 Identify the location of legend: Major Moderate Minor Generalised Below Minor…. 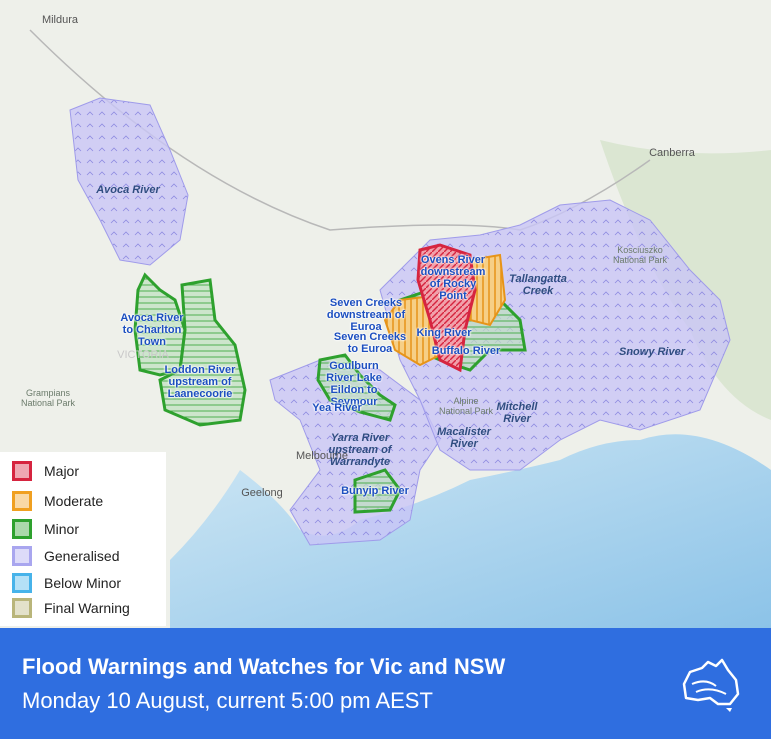
(83, 539).